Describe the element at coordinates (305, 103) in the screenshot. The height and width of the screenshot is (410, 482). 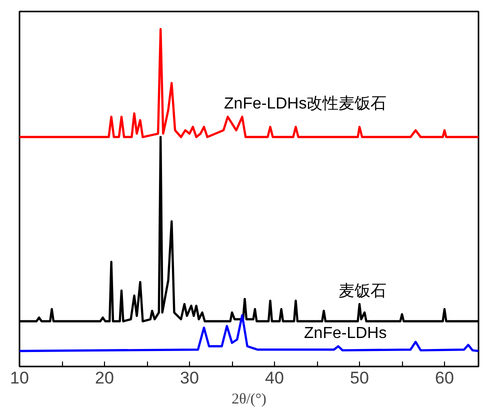
I see `series-label: ZnFe-LDHs改性麦饭石` at that location.